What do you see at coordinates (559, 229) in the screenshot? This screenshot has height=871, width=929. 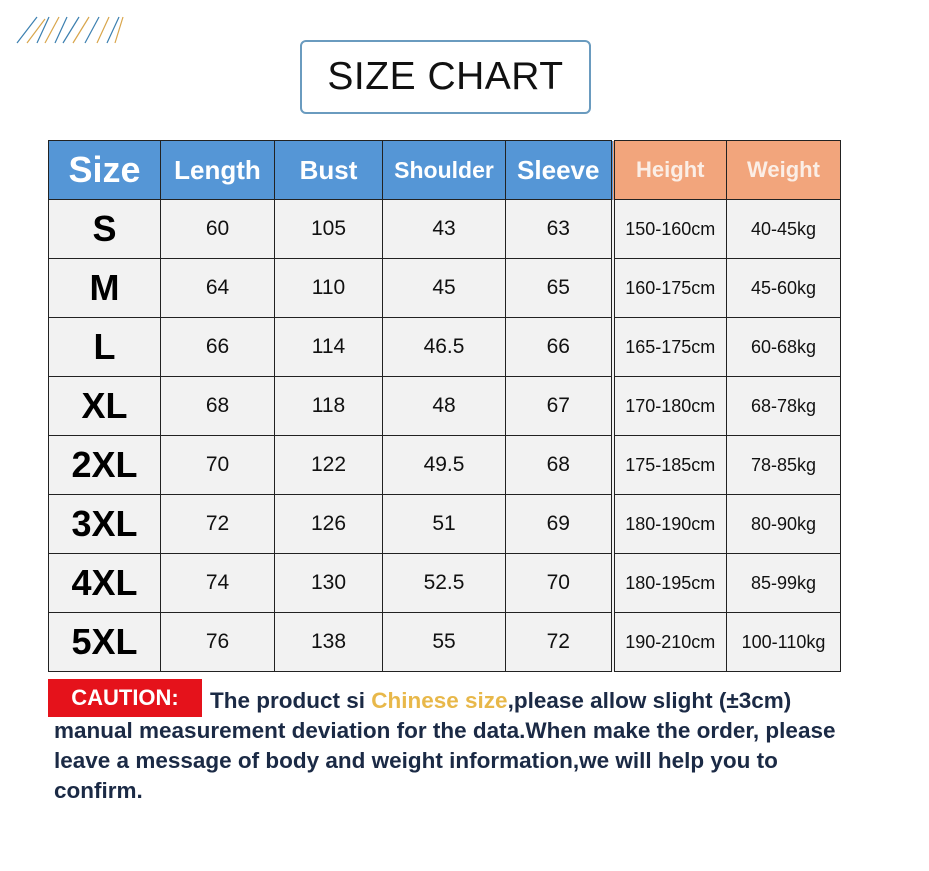 I see `cell-sleeve: 63` at bounding box center [559, 229].